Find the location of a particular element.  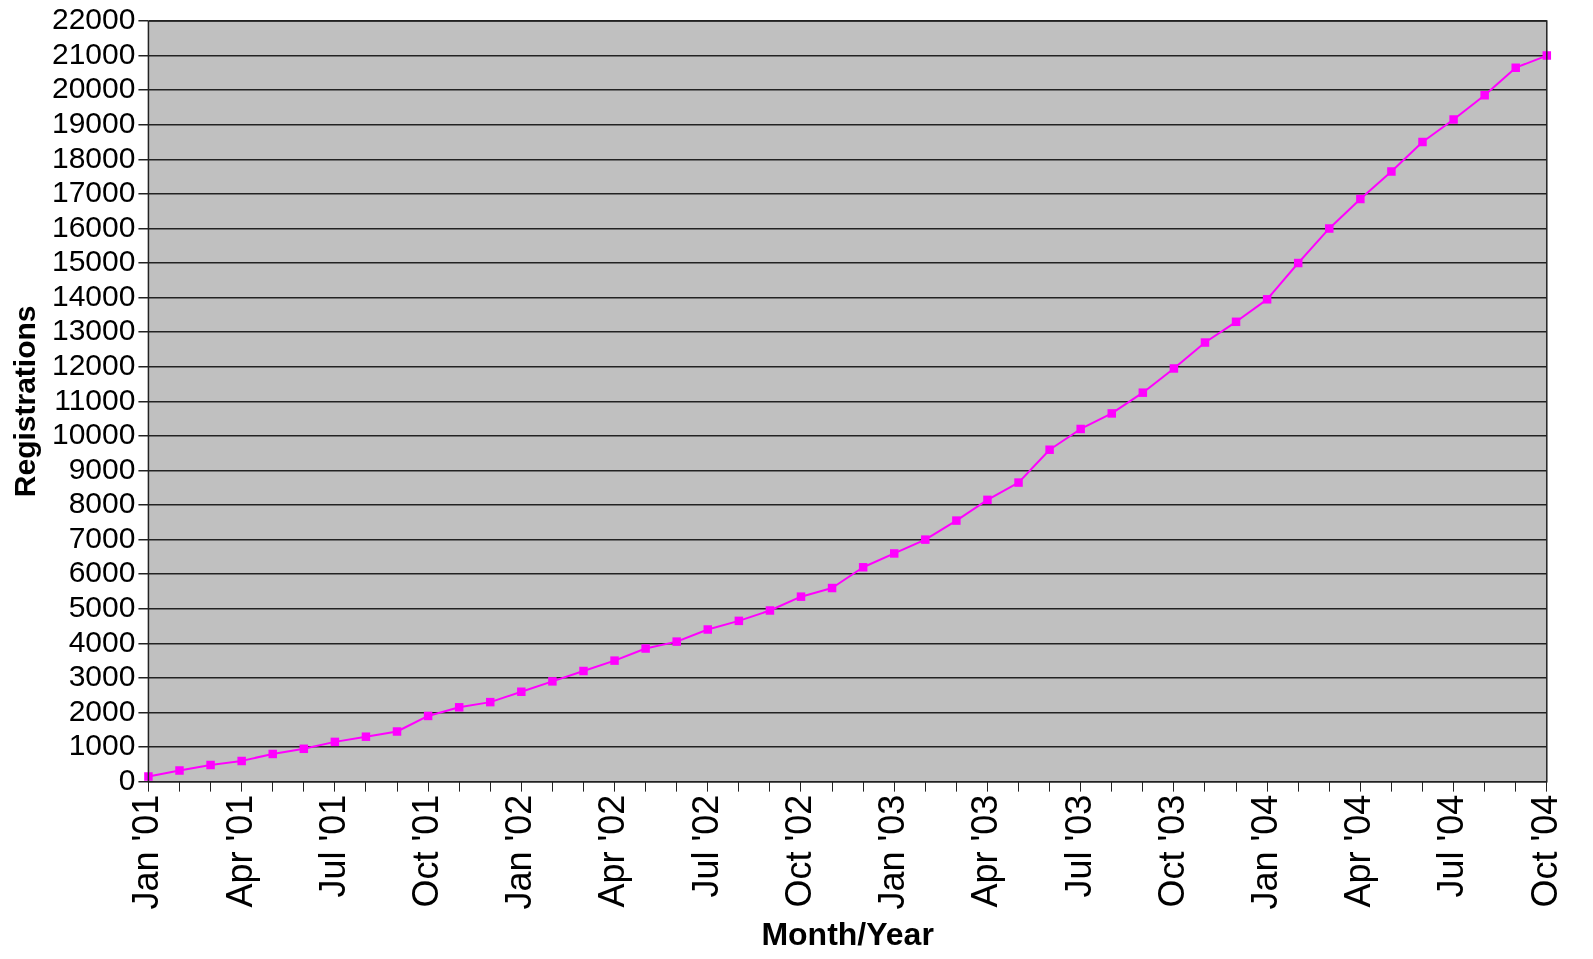

x-tick-label: Jan '03 is located at coordinates (892, 852).